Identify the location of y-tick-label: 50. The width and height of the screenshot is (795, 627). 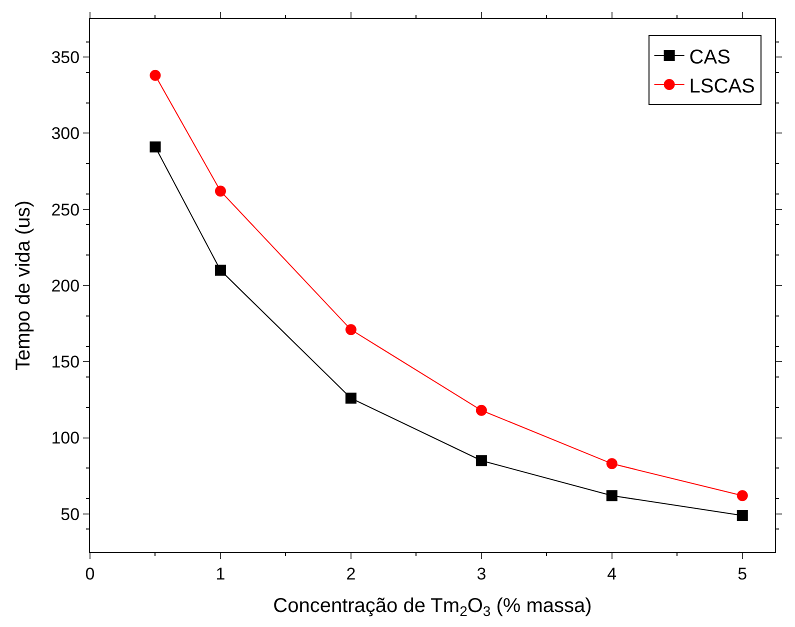
(70, 514).